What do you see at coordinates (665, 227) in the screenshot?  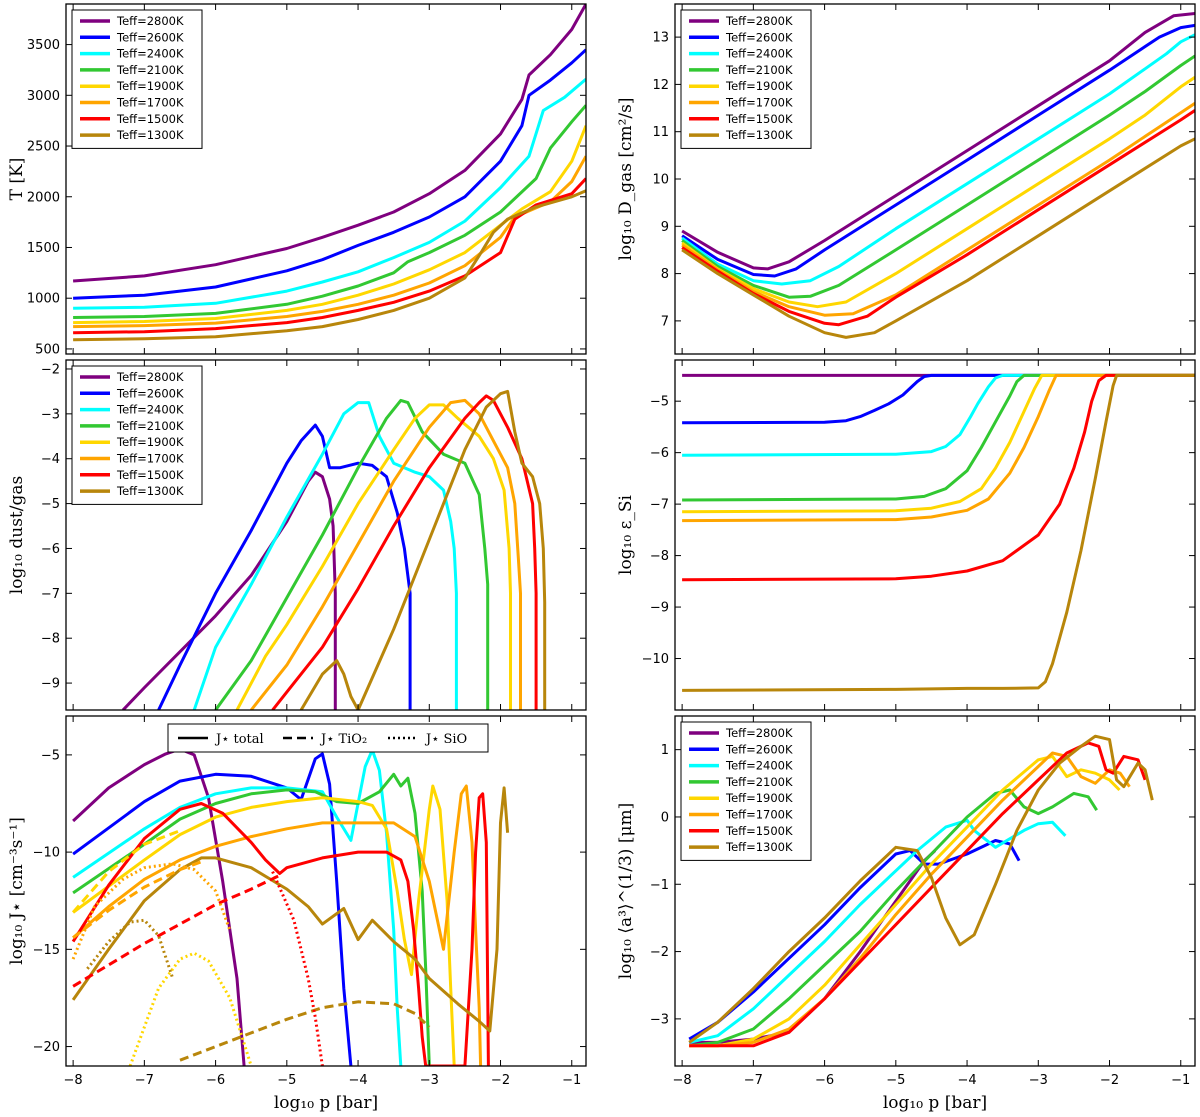 I see `y-tick-label: 9` at bounding box center [665, 227].